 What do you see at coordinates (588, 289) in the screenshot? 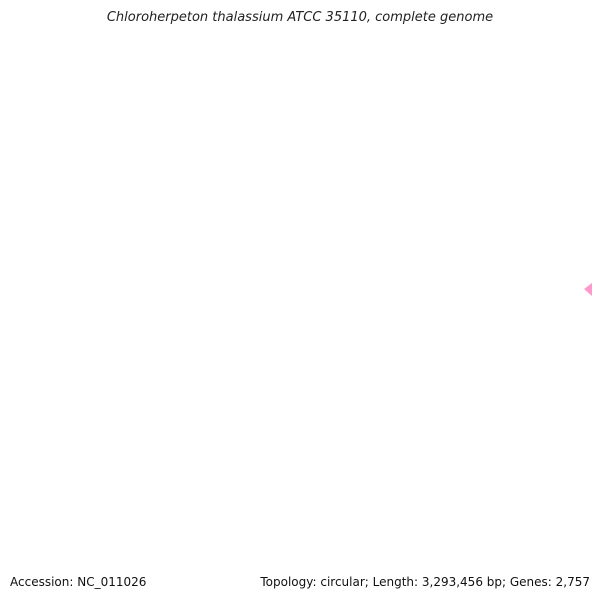
I see `partial-feature-marker` at bounding box center [588, 289].